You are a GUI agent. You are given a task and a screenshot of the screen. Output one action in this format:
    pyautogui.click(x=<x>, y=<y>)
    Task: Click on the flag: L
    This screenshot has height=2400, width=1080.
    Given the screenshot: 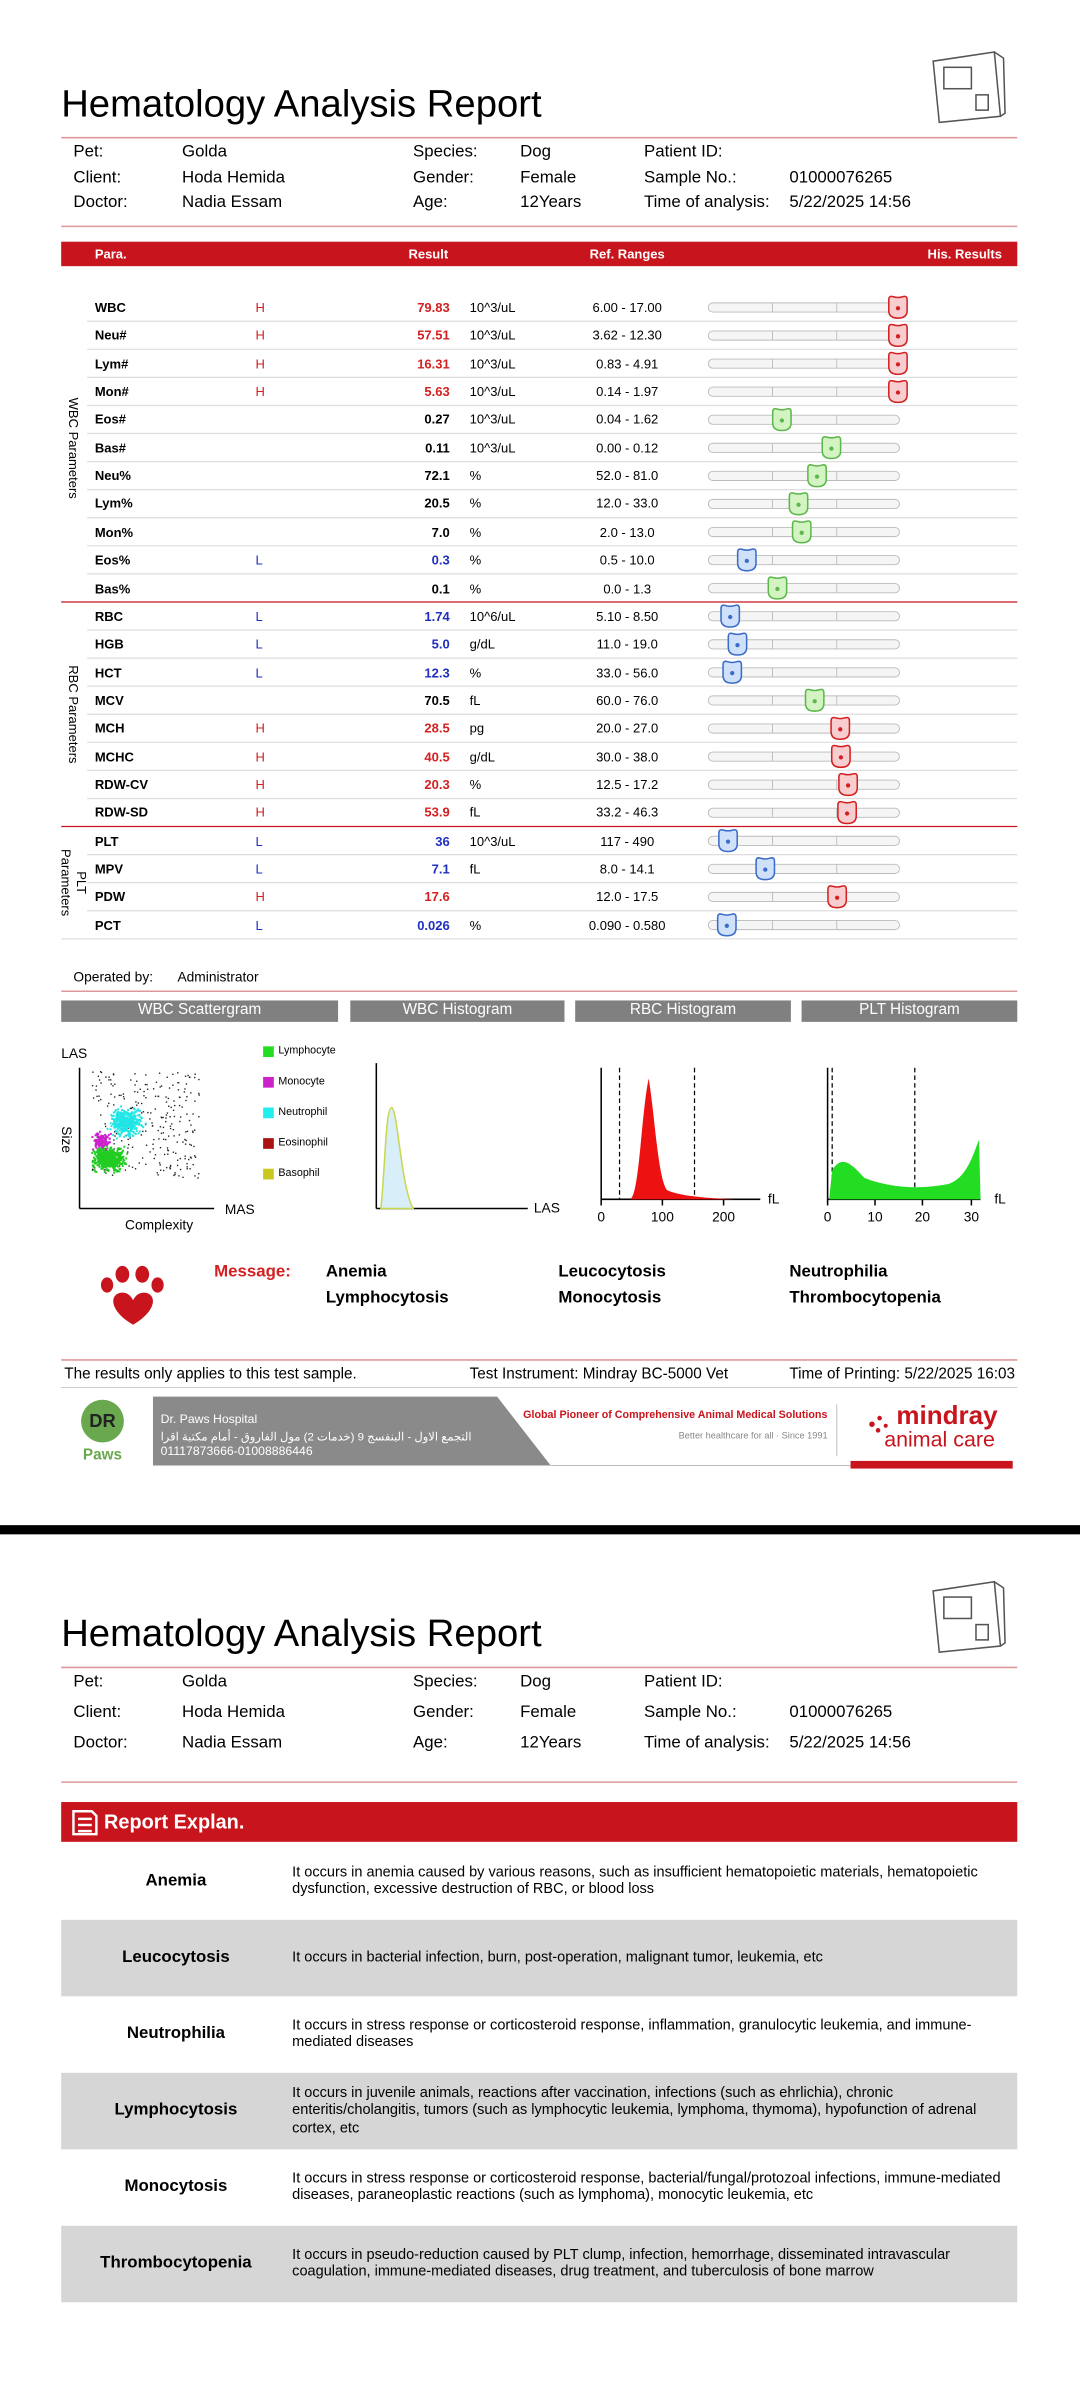 What is the action you would take?
    pyautogui.click(x=259, y=841)
    